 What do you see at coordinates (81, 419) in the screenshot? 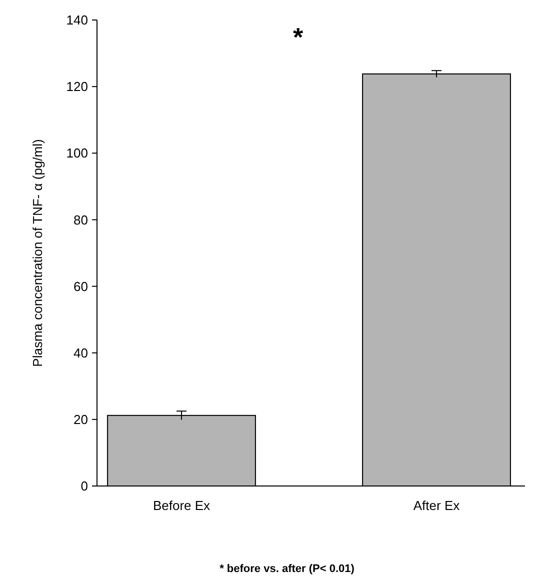
I see `y-tick-label: 20` at bounding box center [81, 419].